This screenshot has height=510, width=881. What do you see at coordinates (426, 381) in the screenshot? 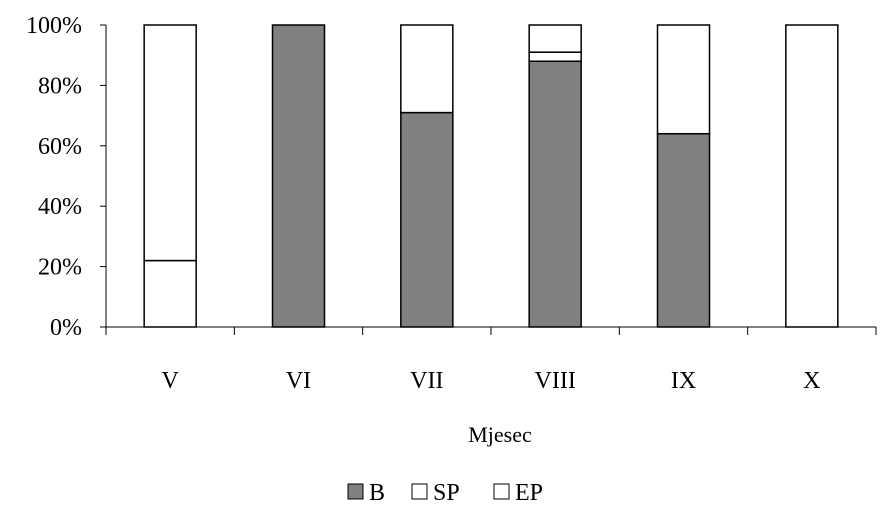
I see `x-tick-label: VII` at bounding box center [426, 381].